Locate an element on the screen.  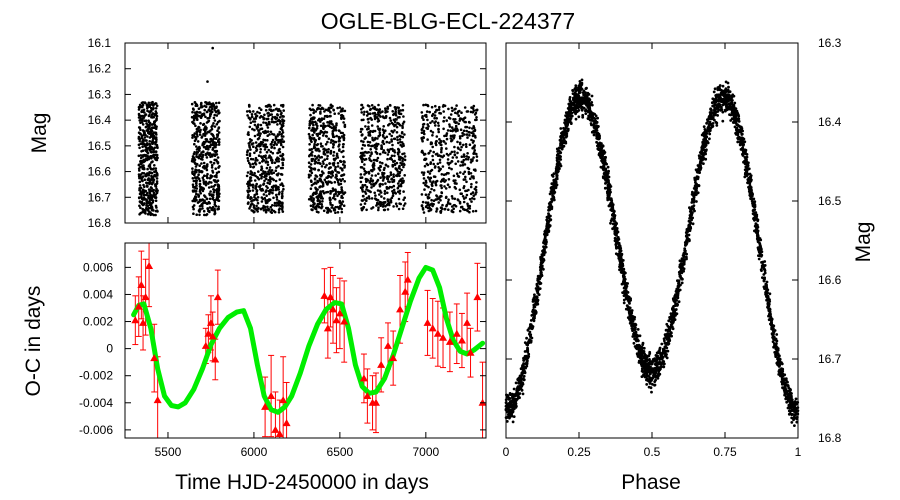
oc-ytick-label: 0.006 is located at coordinates (98, 267).